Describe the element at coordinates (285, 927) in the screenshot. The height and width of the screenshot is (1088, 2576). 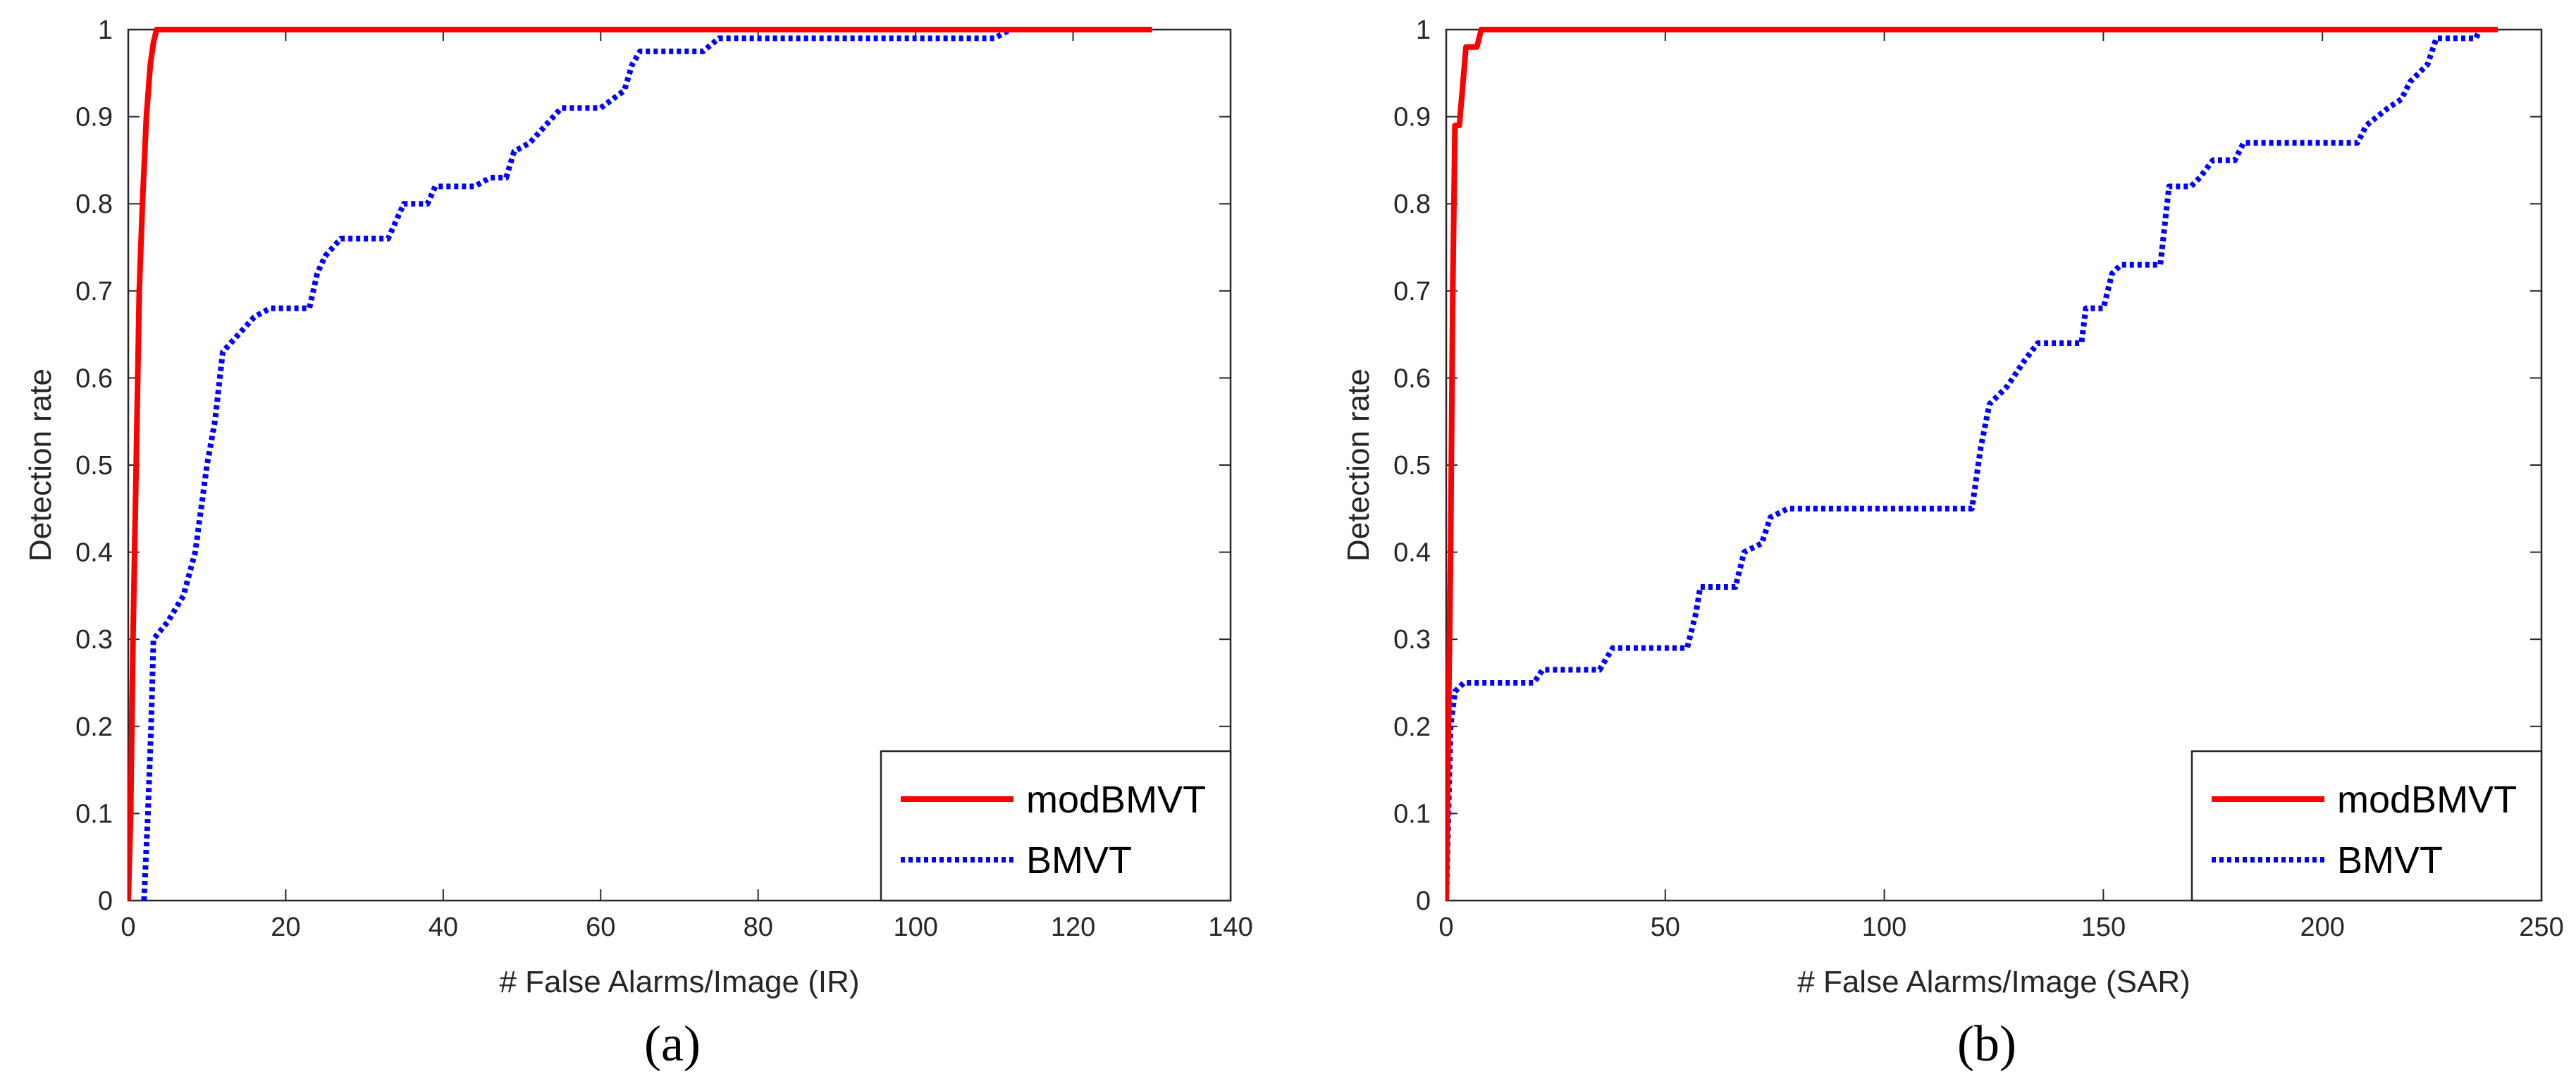
I see `x-tick-label: 20` at that location.